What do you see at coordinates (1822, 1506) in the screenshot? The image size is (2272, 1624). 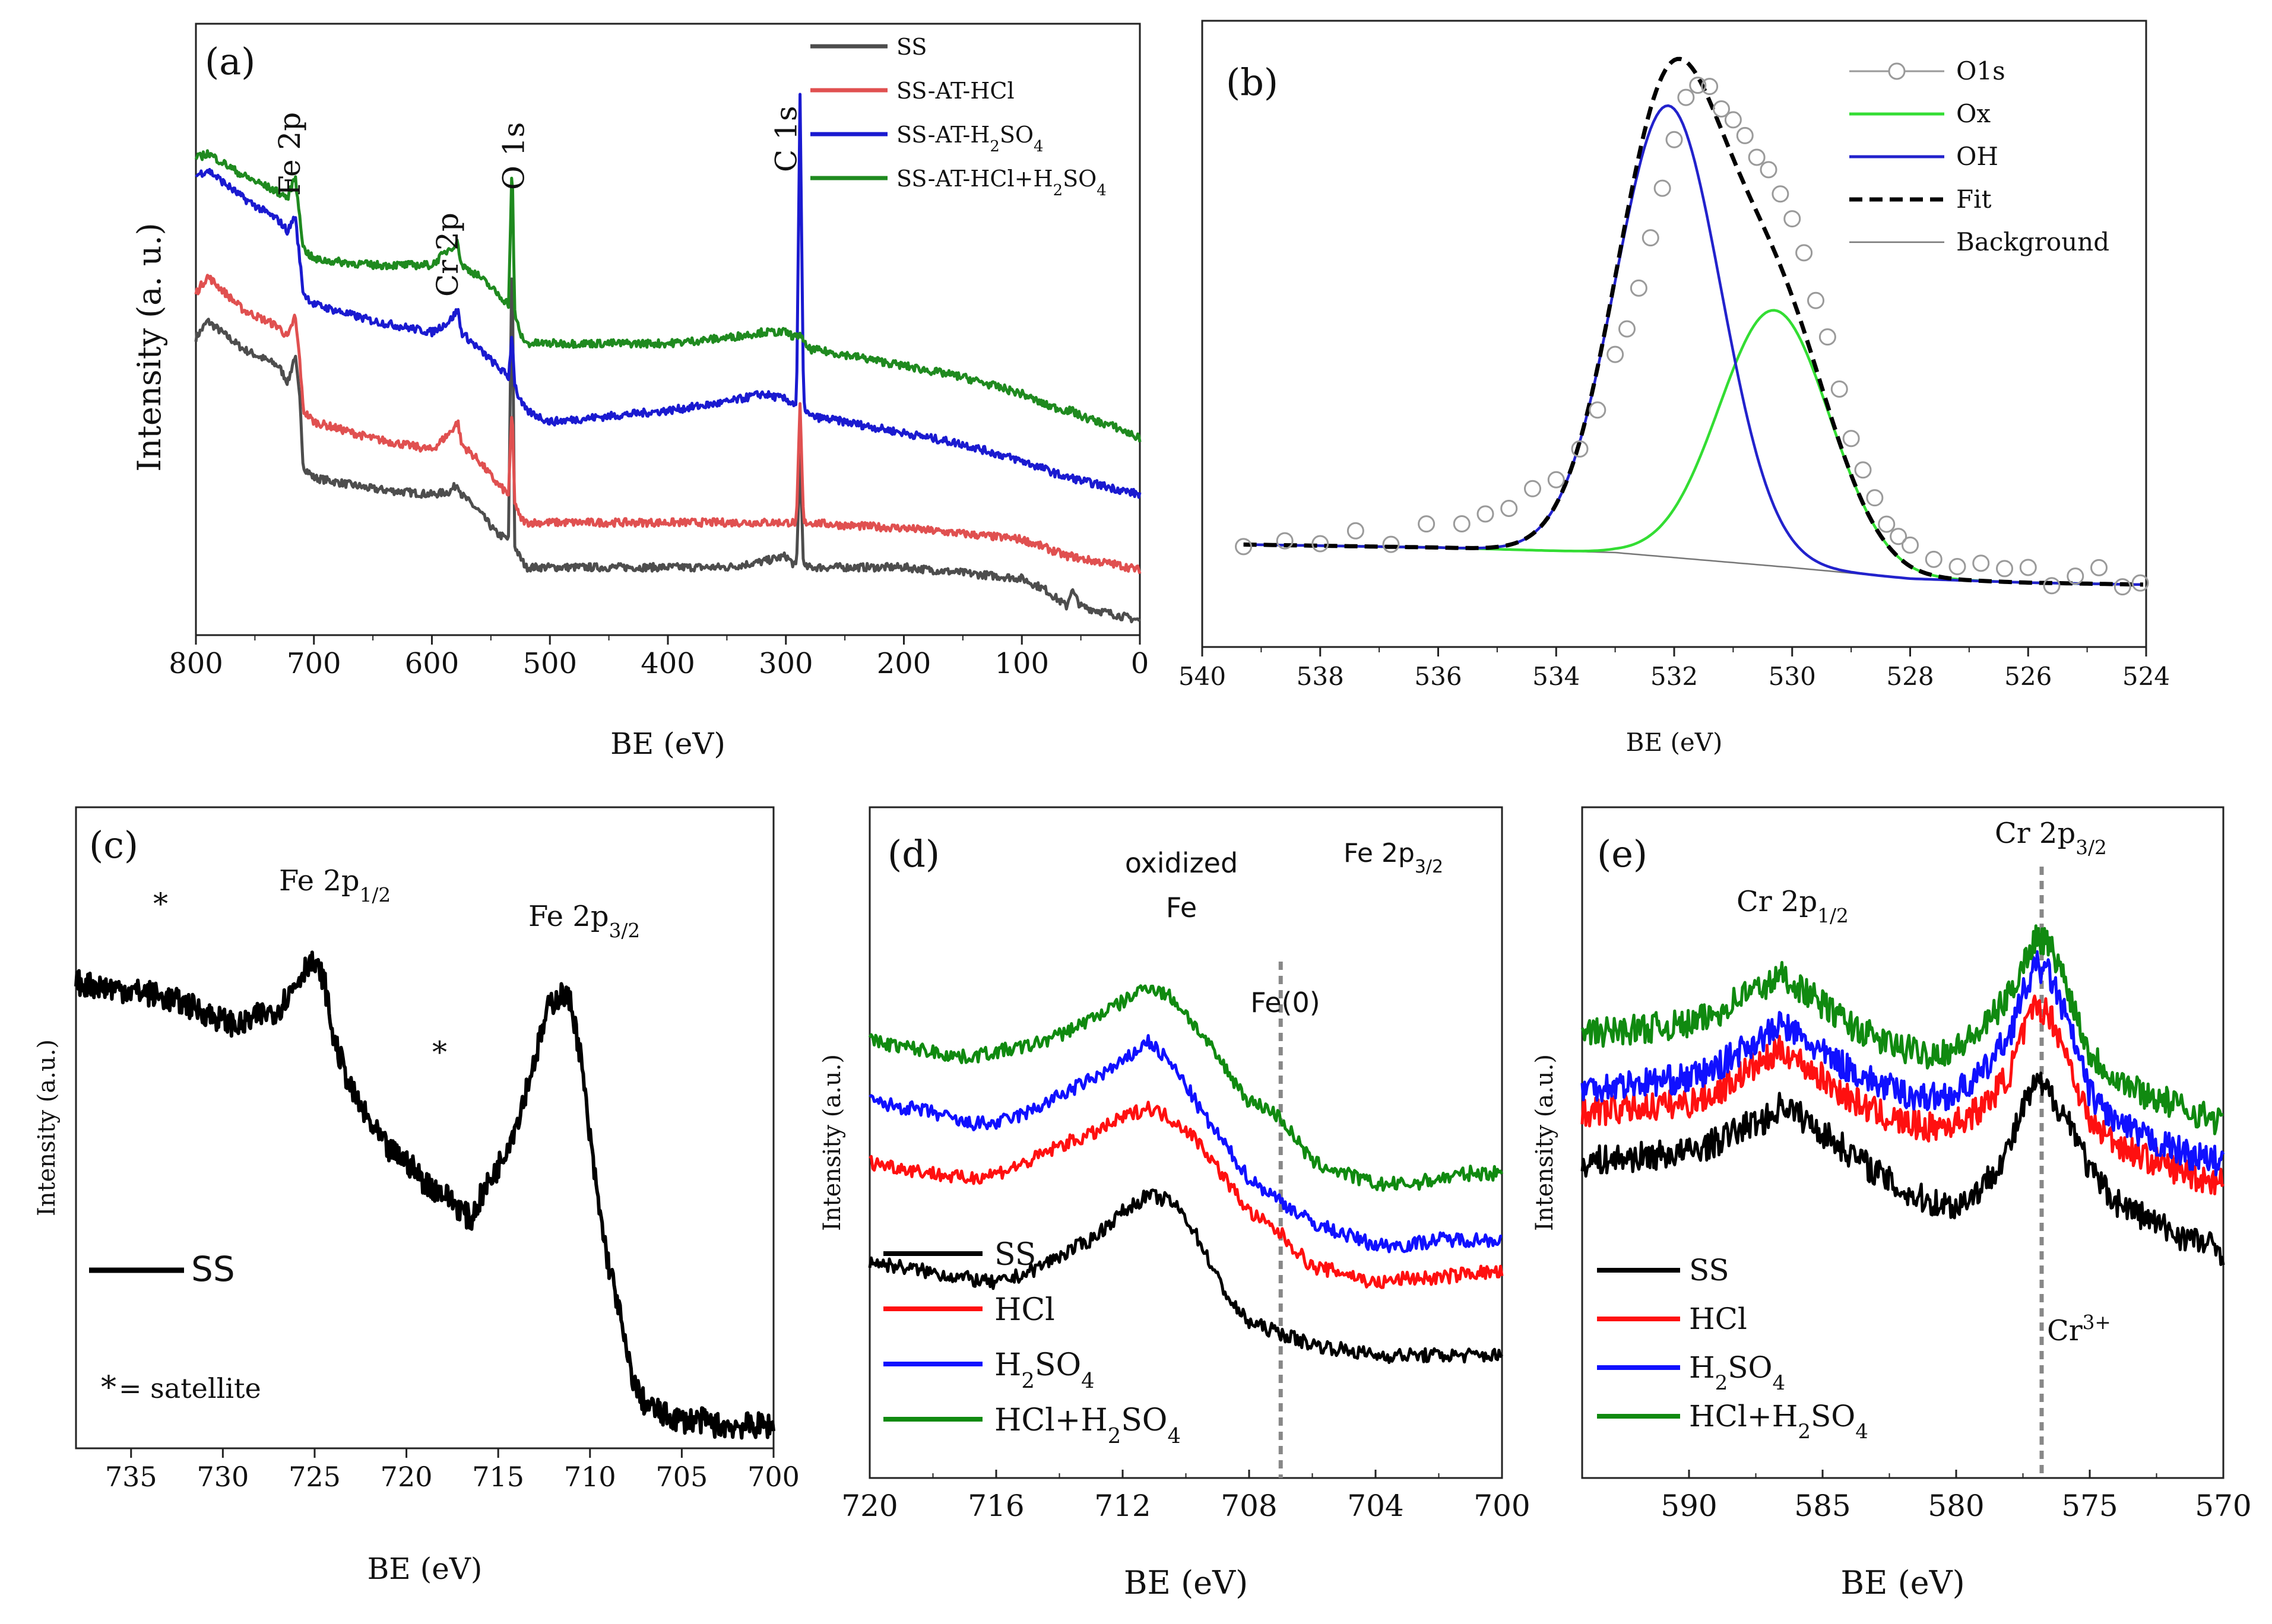 I see `x-tick-label: 585` at bounding box center [1822, 1506].